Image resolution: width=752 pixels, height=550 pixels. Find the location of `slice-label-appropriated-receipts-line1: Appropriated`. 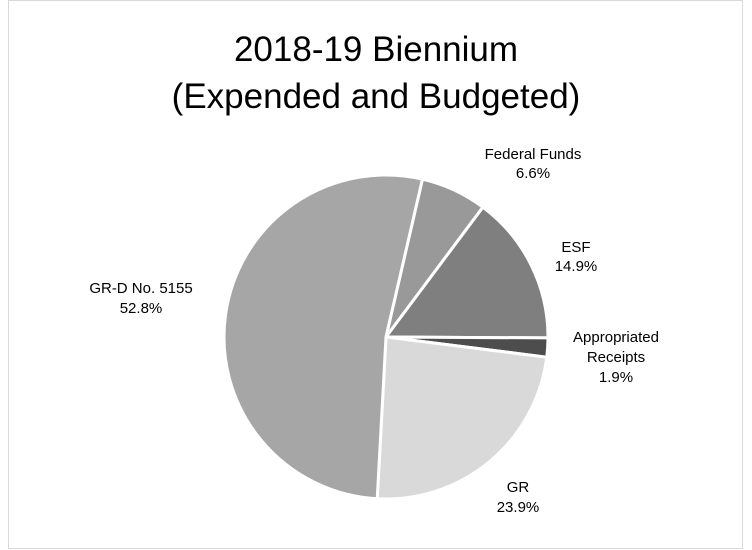

slice-label-appropriated-receipts-line1: Appropriated is located at coordinates (616, 337).